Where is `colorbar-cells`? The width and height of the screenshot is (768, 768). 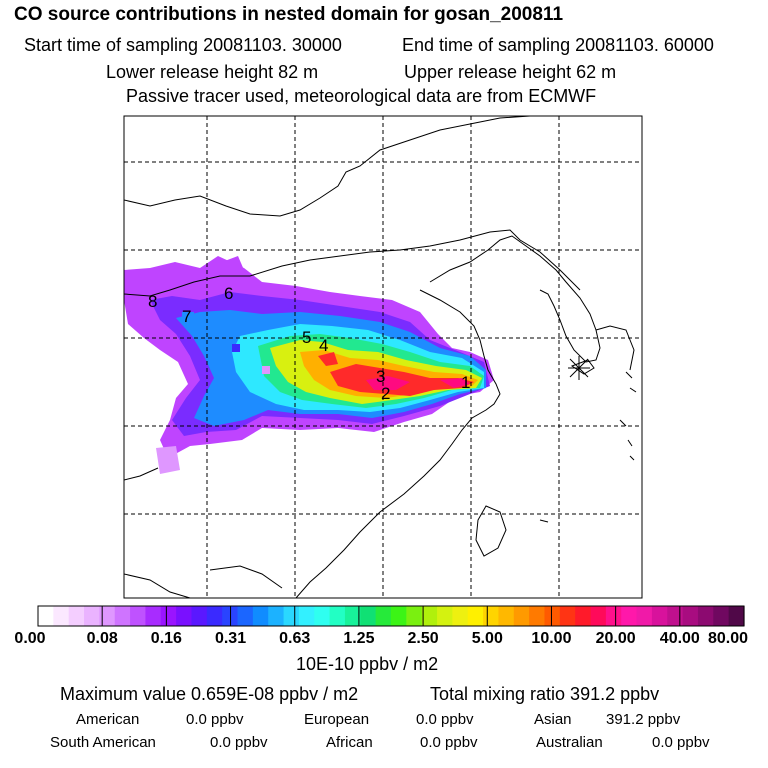 colorbar-cells is located at coordinates (391, 616).